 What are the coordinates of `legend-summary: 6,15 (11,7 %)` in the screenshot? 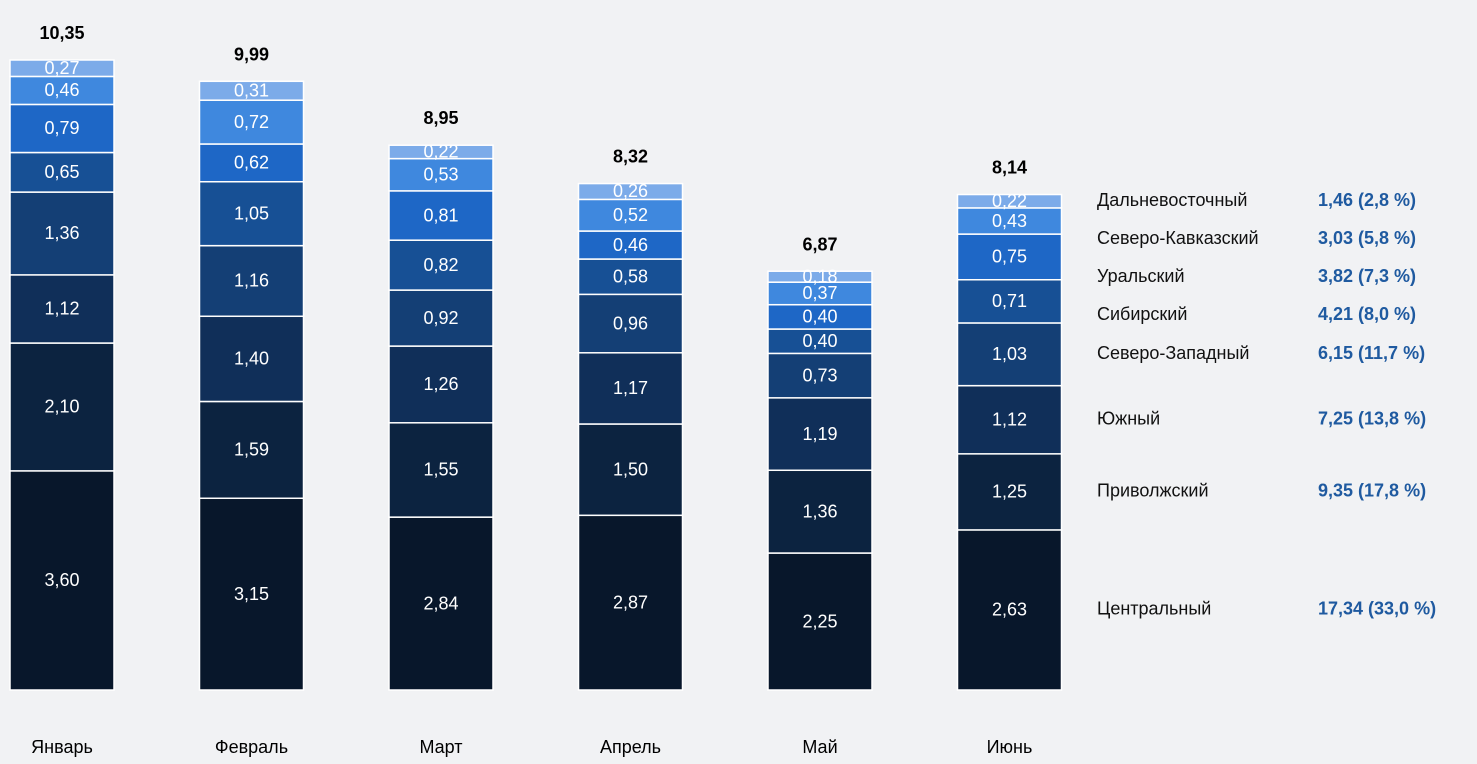 It's located at (1371, 353).